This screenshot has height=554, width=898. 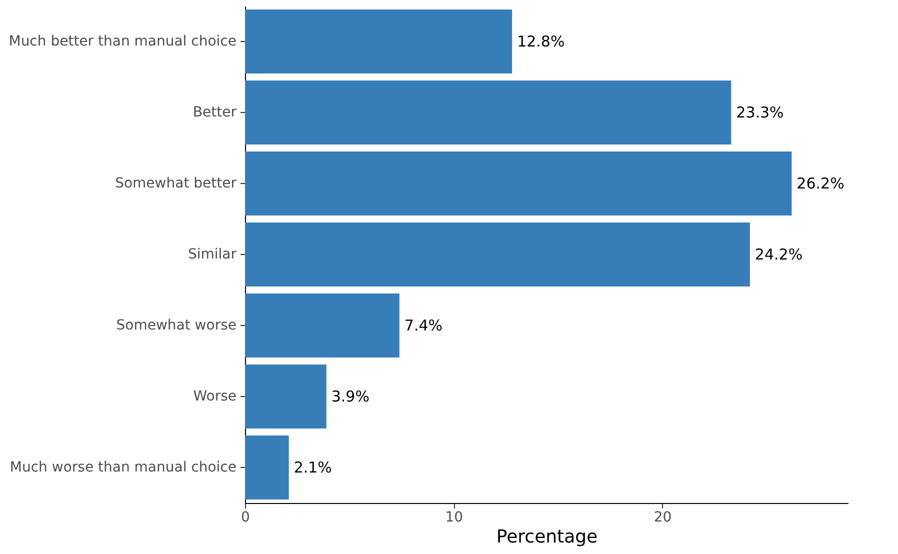 What do you see at coordinates (214, 396) in the screenshot?
I see `y-tick-label: Worse` at bounding box center [214, 396].